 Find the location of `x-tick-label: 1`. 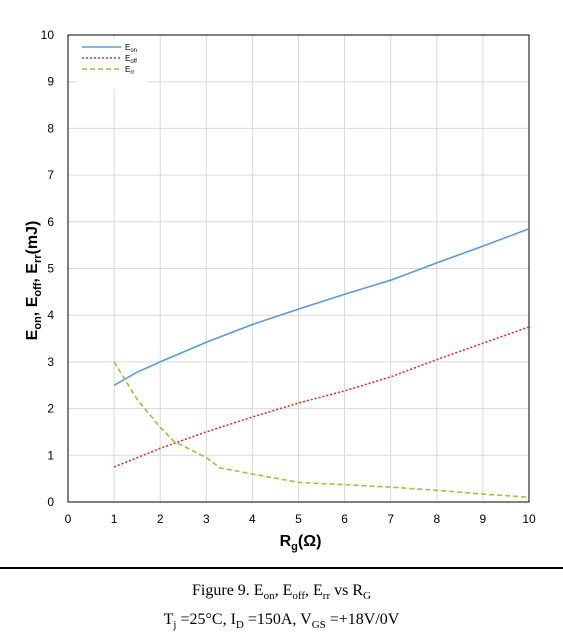

x-tick-label: 1 is located at coordinates (114, 519).